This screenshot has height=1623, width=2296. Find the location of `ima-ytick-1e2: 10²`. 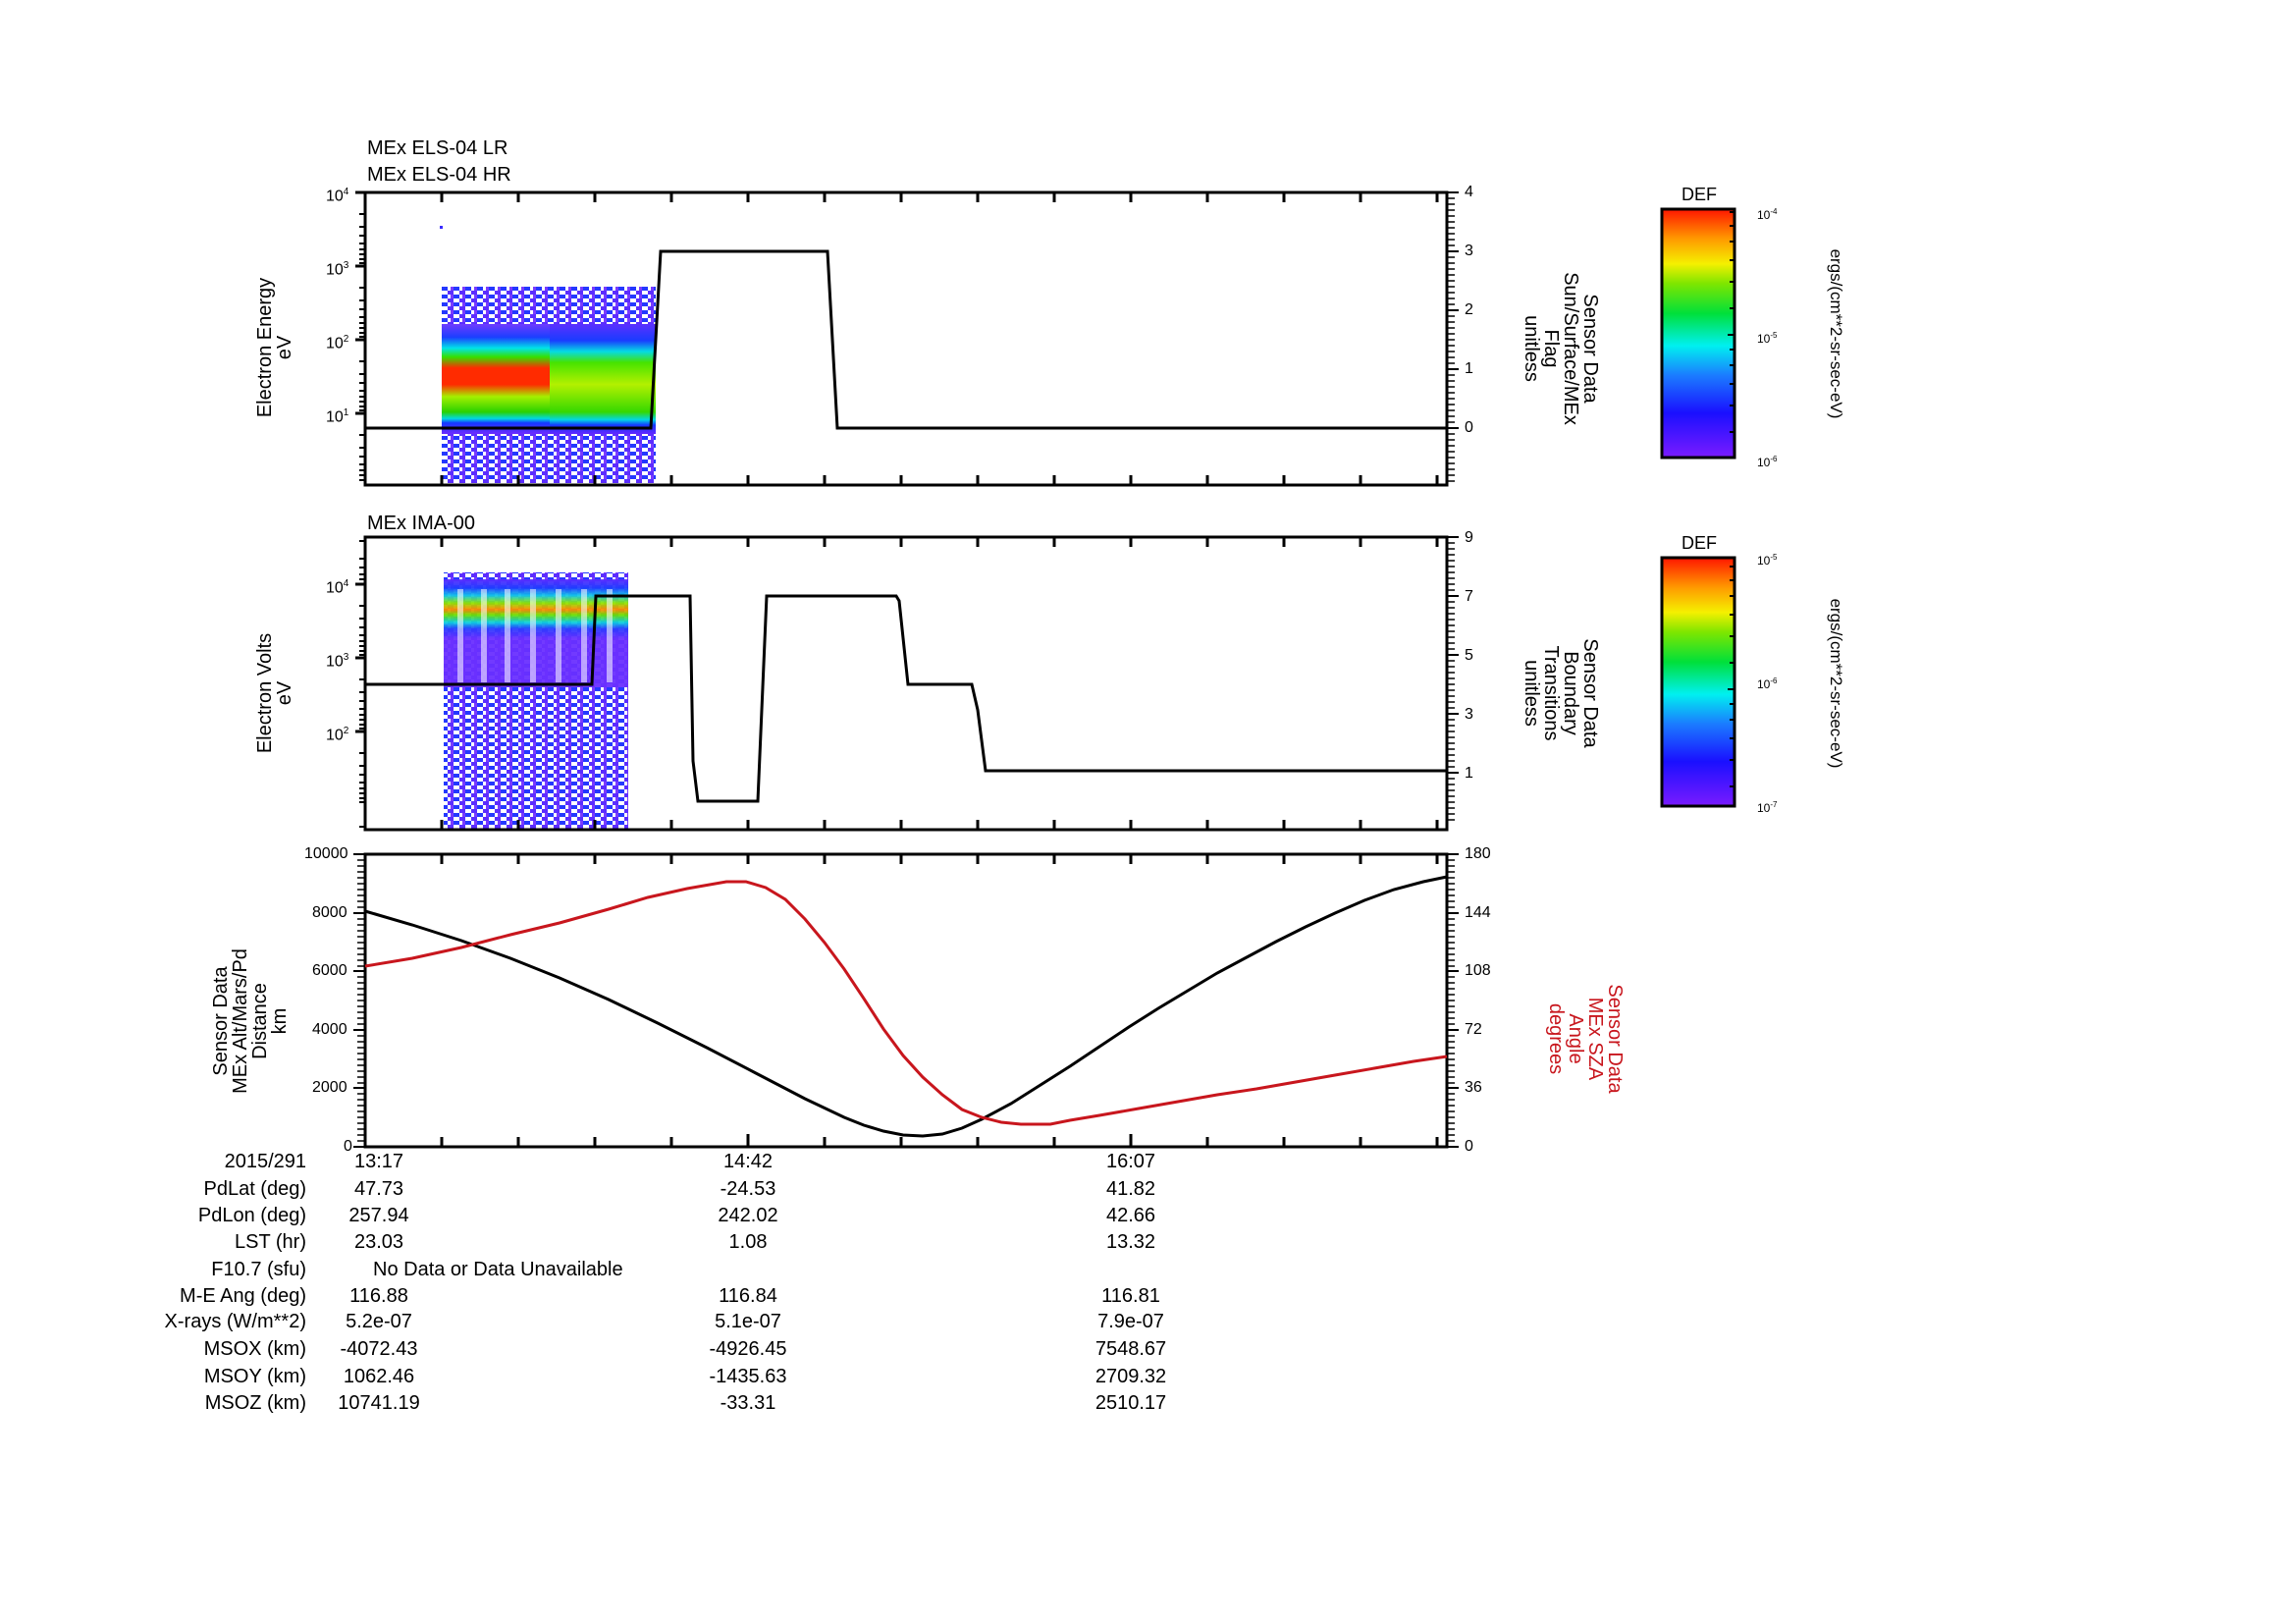

ima-ytick-1e2: 10² is located at coordinates (337, 735).